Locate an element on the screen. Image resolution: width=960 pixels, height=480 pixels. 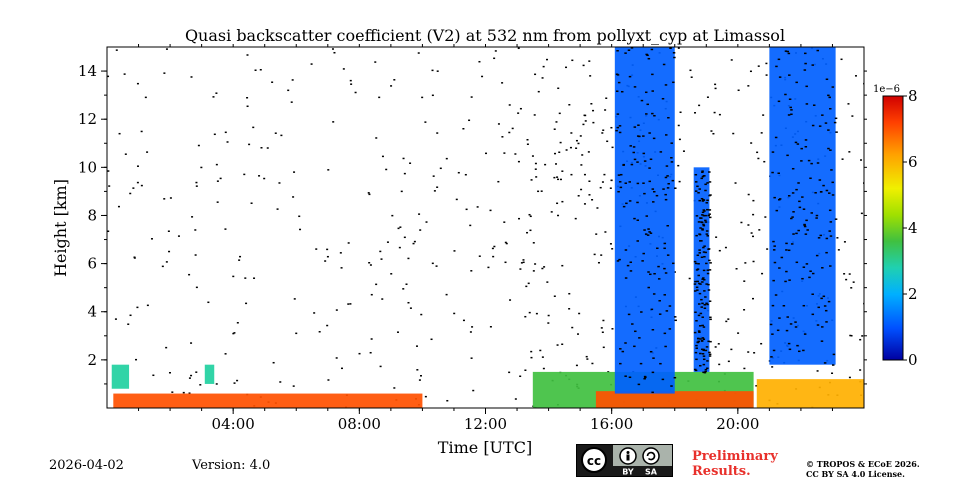
license-by-label: BY is located at coordinates (628, 472).